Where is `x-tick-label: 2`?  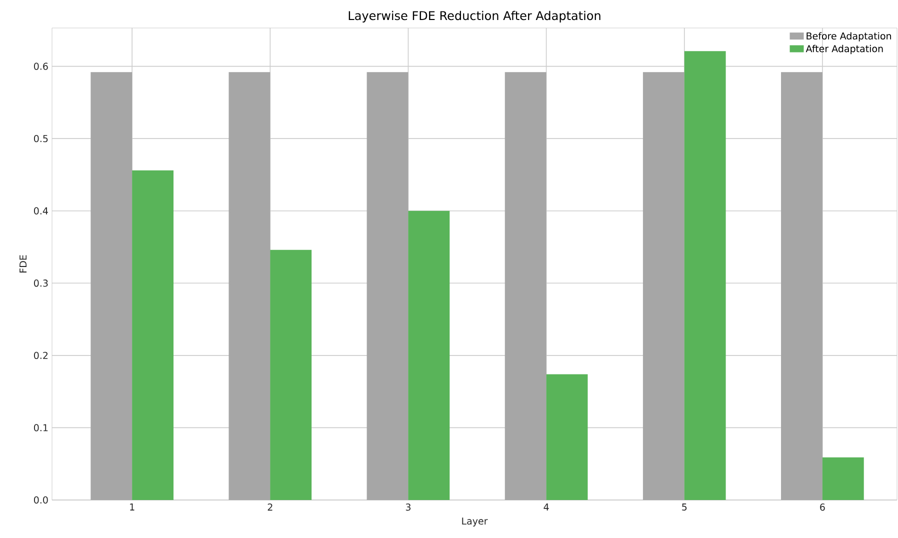
x-tick-label: 2 is located at coordinates (270, 507).